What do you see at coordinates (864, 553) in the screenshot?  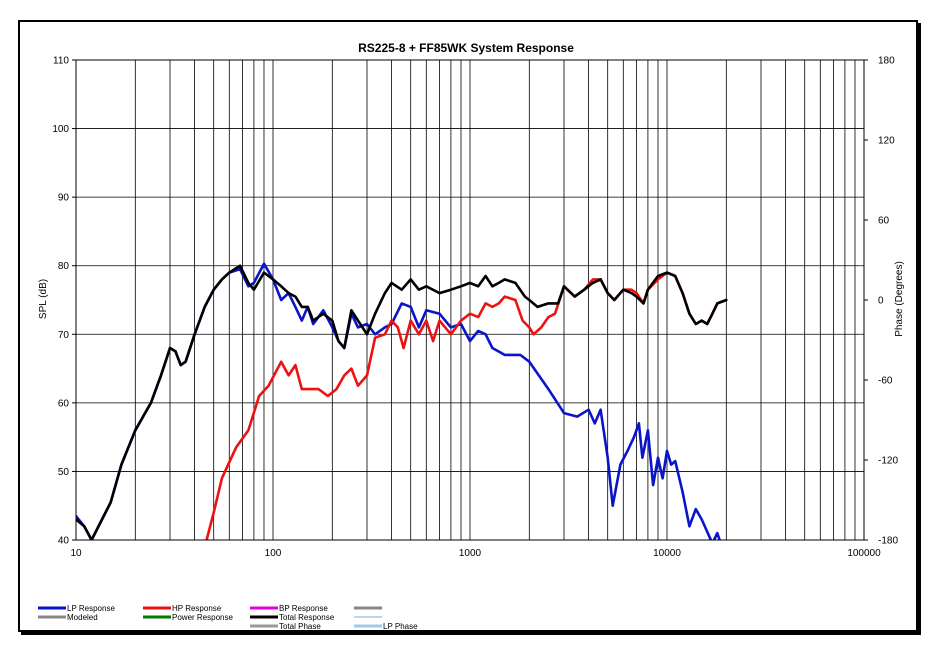 I see `x-tick-label: 100000` at bounding box center [864, 553].